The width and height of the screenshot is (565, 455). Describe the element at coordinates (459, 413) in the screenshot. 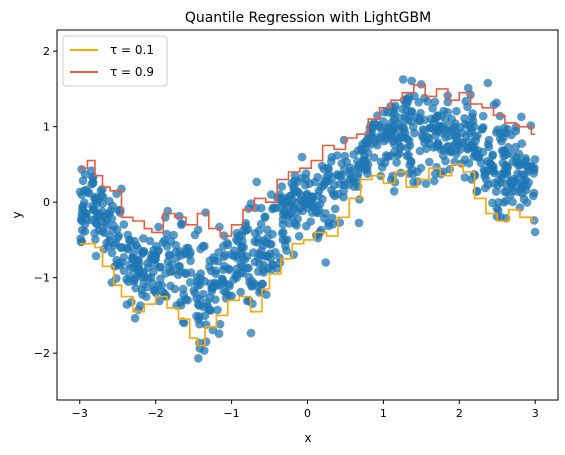

I see `x-tick-label: 2` at that location.